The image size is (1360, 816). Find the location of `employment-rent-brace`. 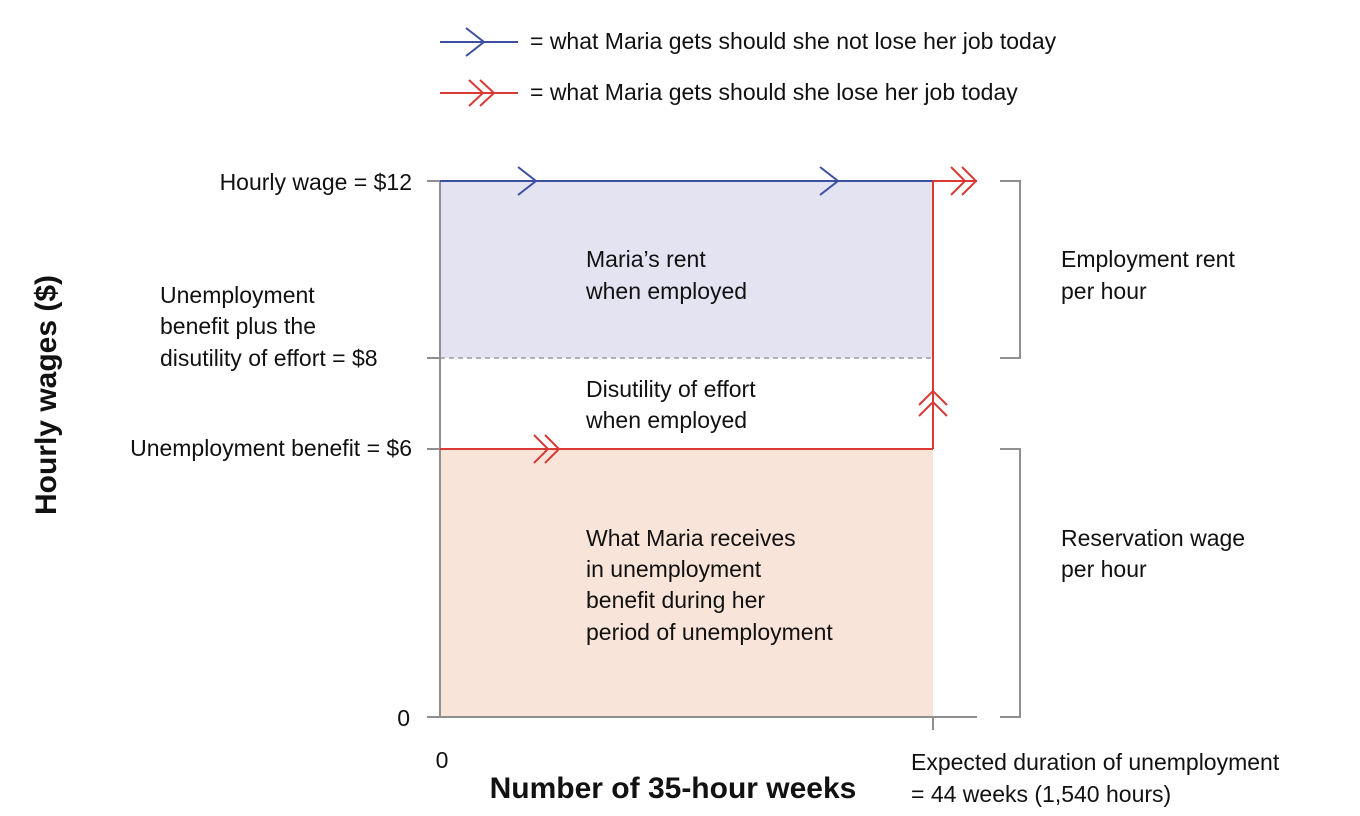

employment-rent-brace is located at coordinates (1010, 269).